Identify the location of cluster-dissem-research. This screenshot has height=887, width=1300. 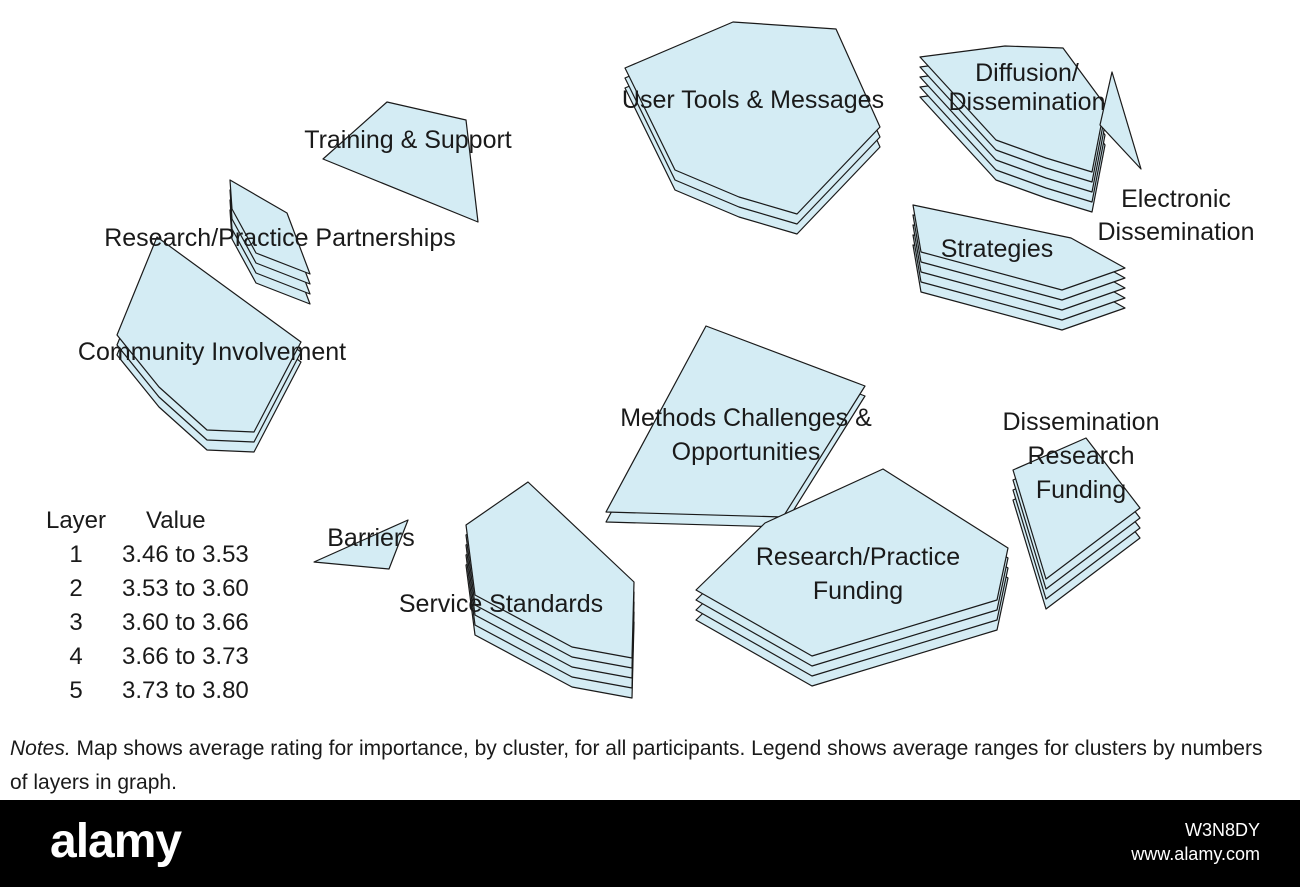
(1076, 523).